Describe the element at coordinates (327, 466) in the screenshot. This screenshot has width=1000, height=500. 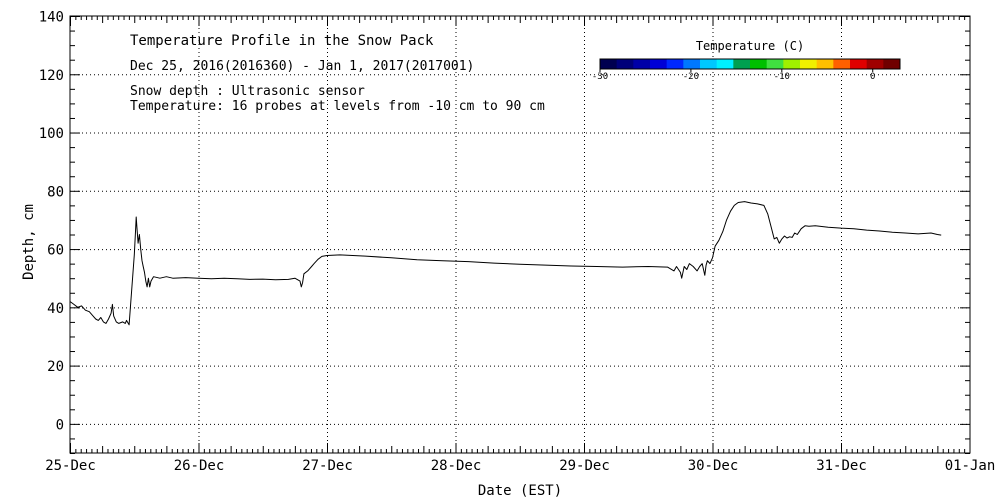
I see `x-tick-label: 27-Dec` at that location.